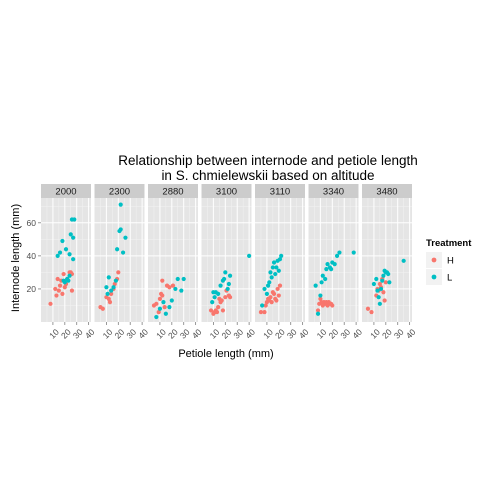  I want to click on y-tick-label: 60, so click(32, 223).